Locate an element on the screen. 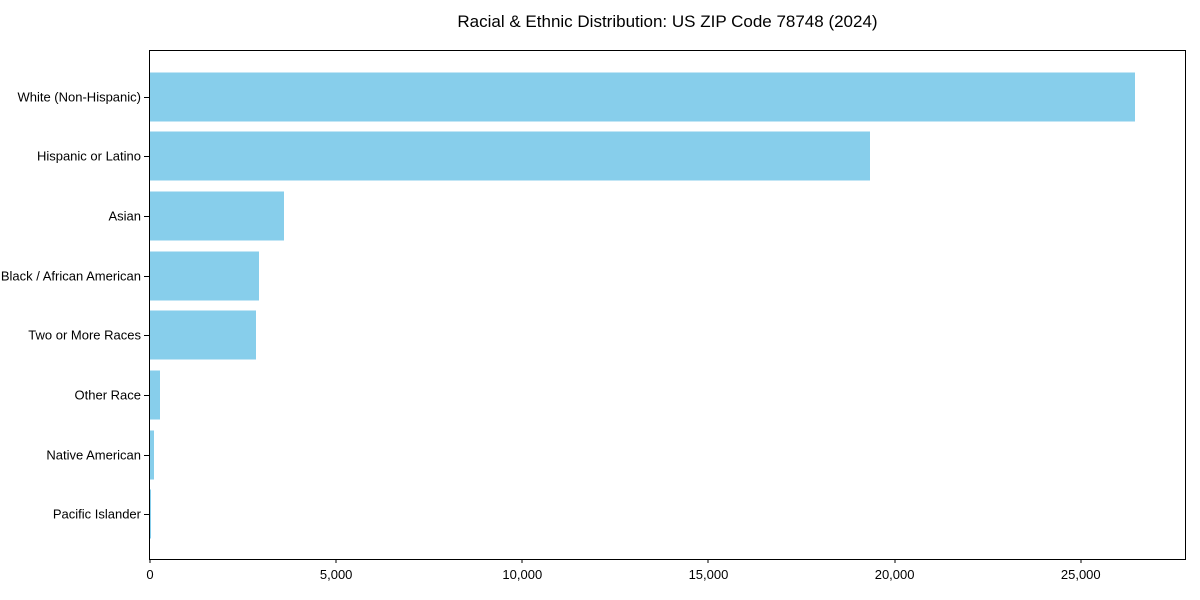 Image resolution: width=1200 pixels, height=600 pixels. chart-row-native-american: Native American is located at coordinates (615, 455).